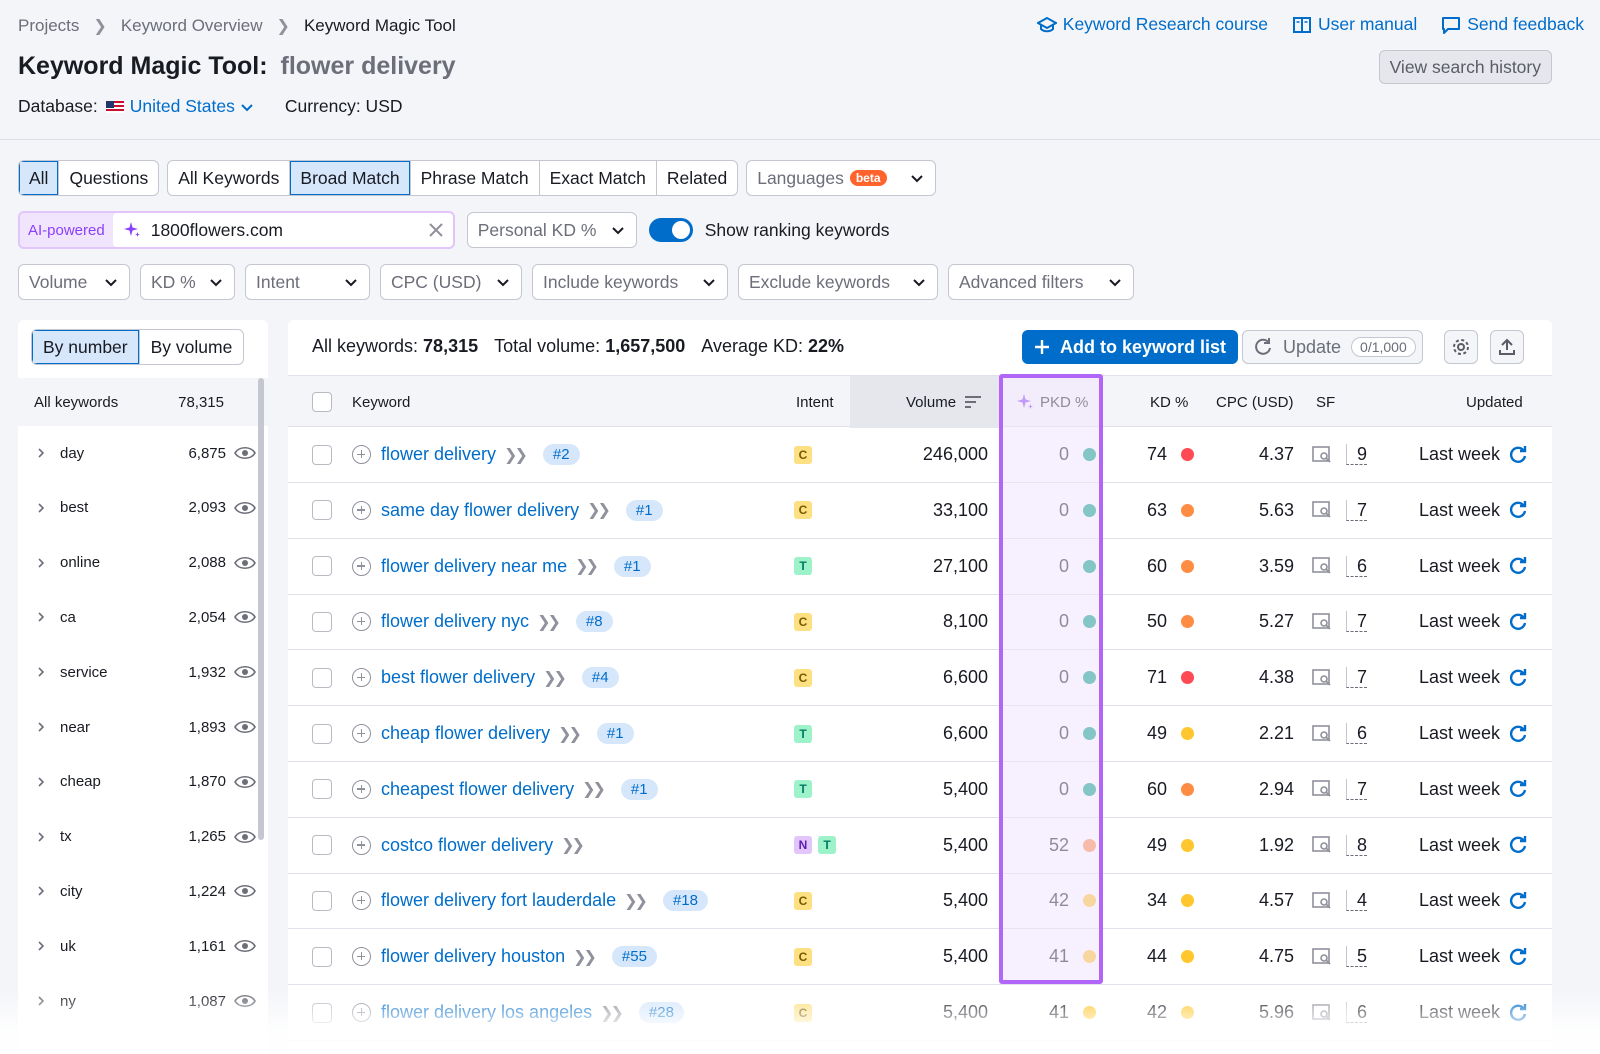 The image size is (1600, 1054). Describe the element at coordinates (179, 106) in the screenshot. I see `database-selector: United States` at that location.